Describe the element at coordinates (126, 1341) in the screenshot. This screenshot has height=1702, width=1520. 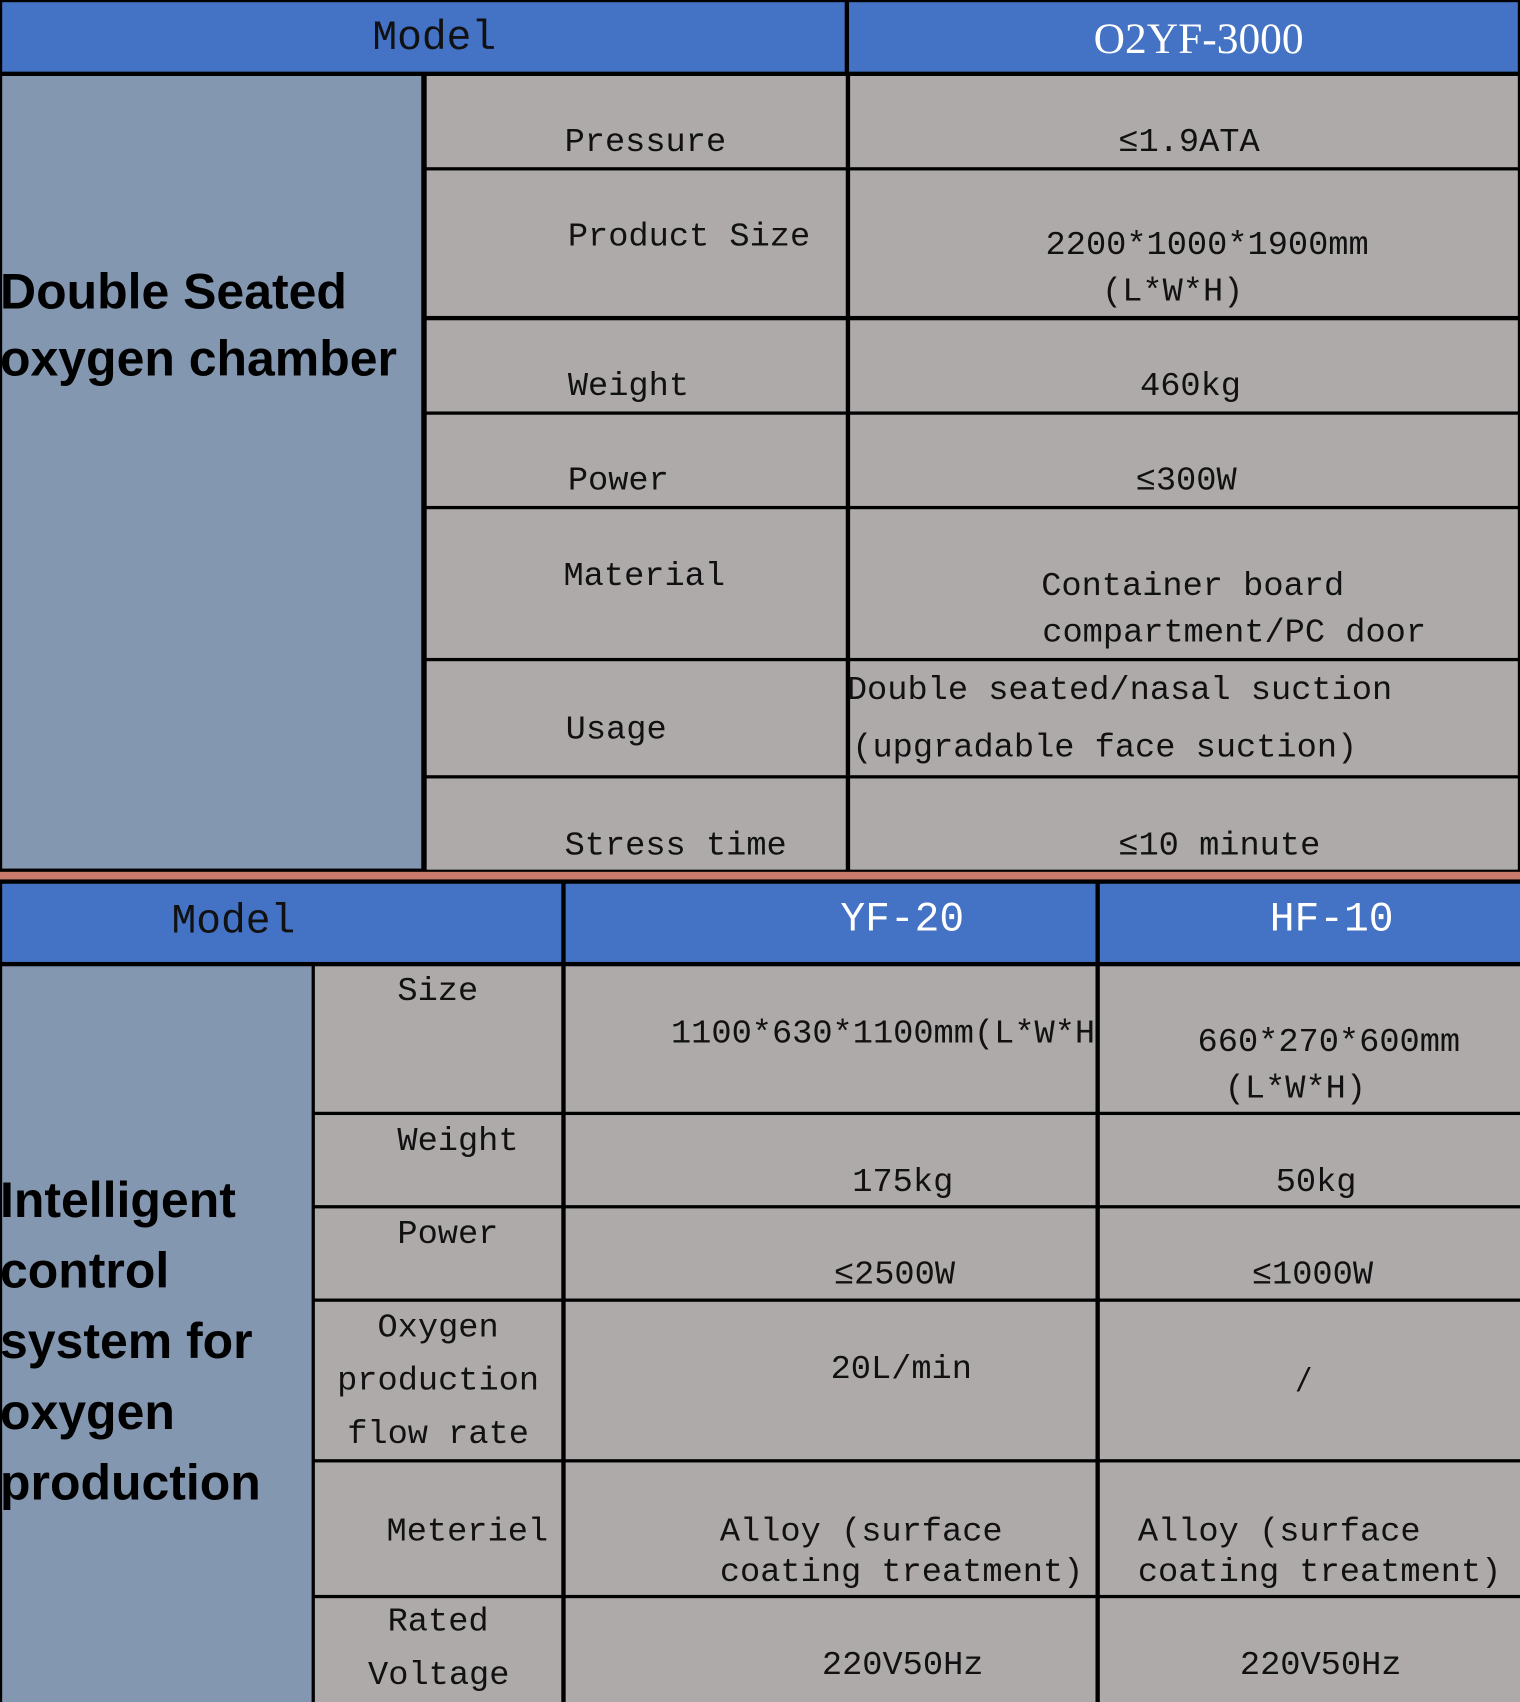
I see `t2-category-line: system for` at that location.